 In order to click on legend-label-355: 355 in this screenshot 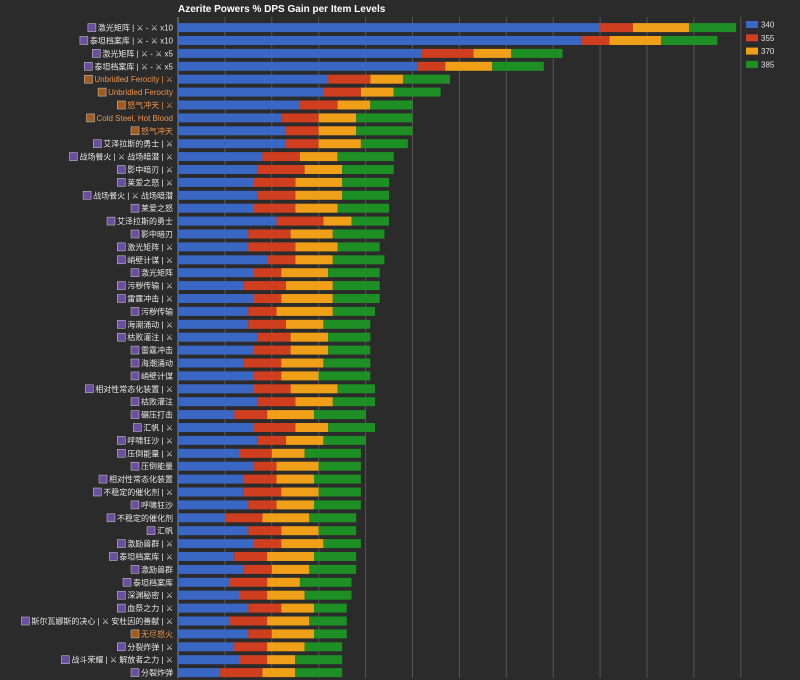, I will do `click(768, 38)`.